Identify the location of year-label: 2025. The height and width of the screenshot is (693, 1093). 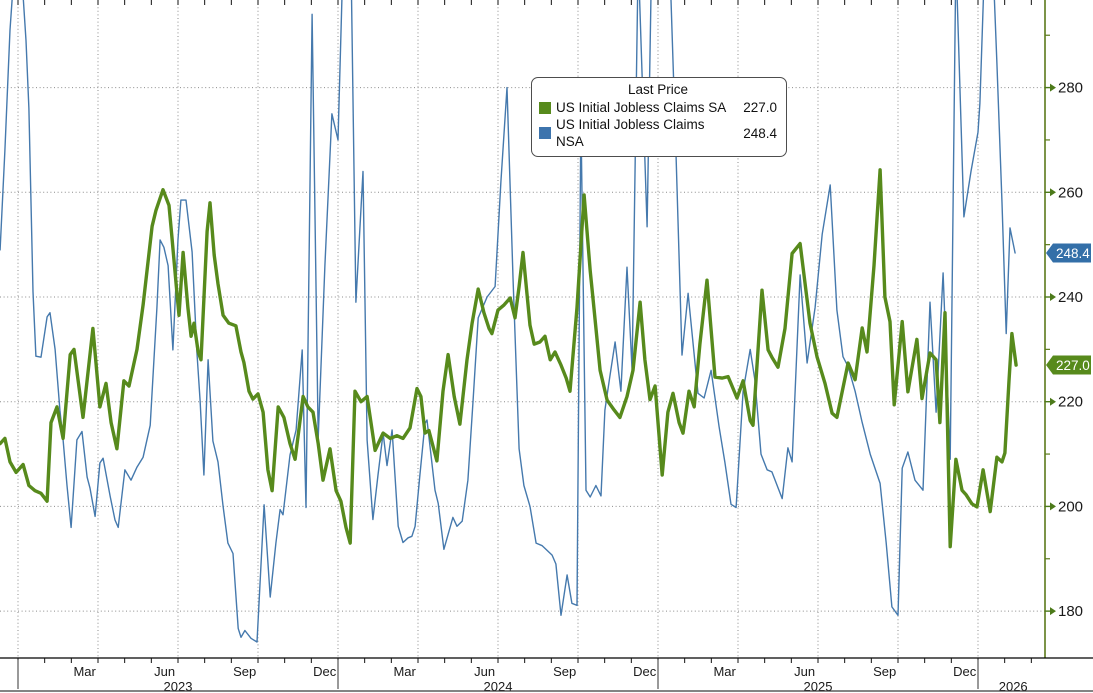
(818, 686).